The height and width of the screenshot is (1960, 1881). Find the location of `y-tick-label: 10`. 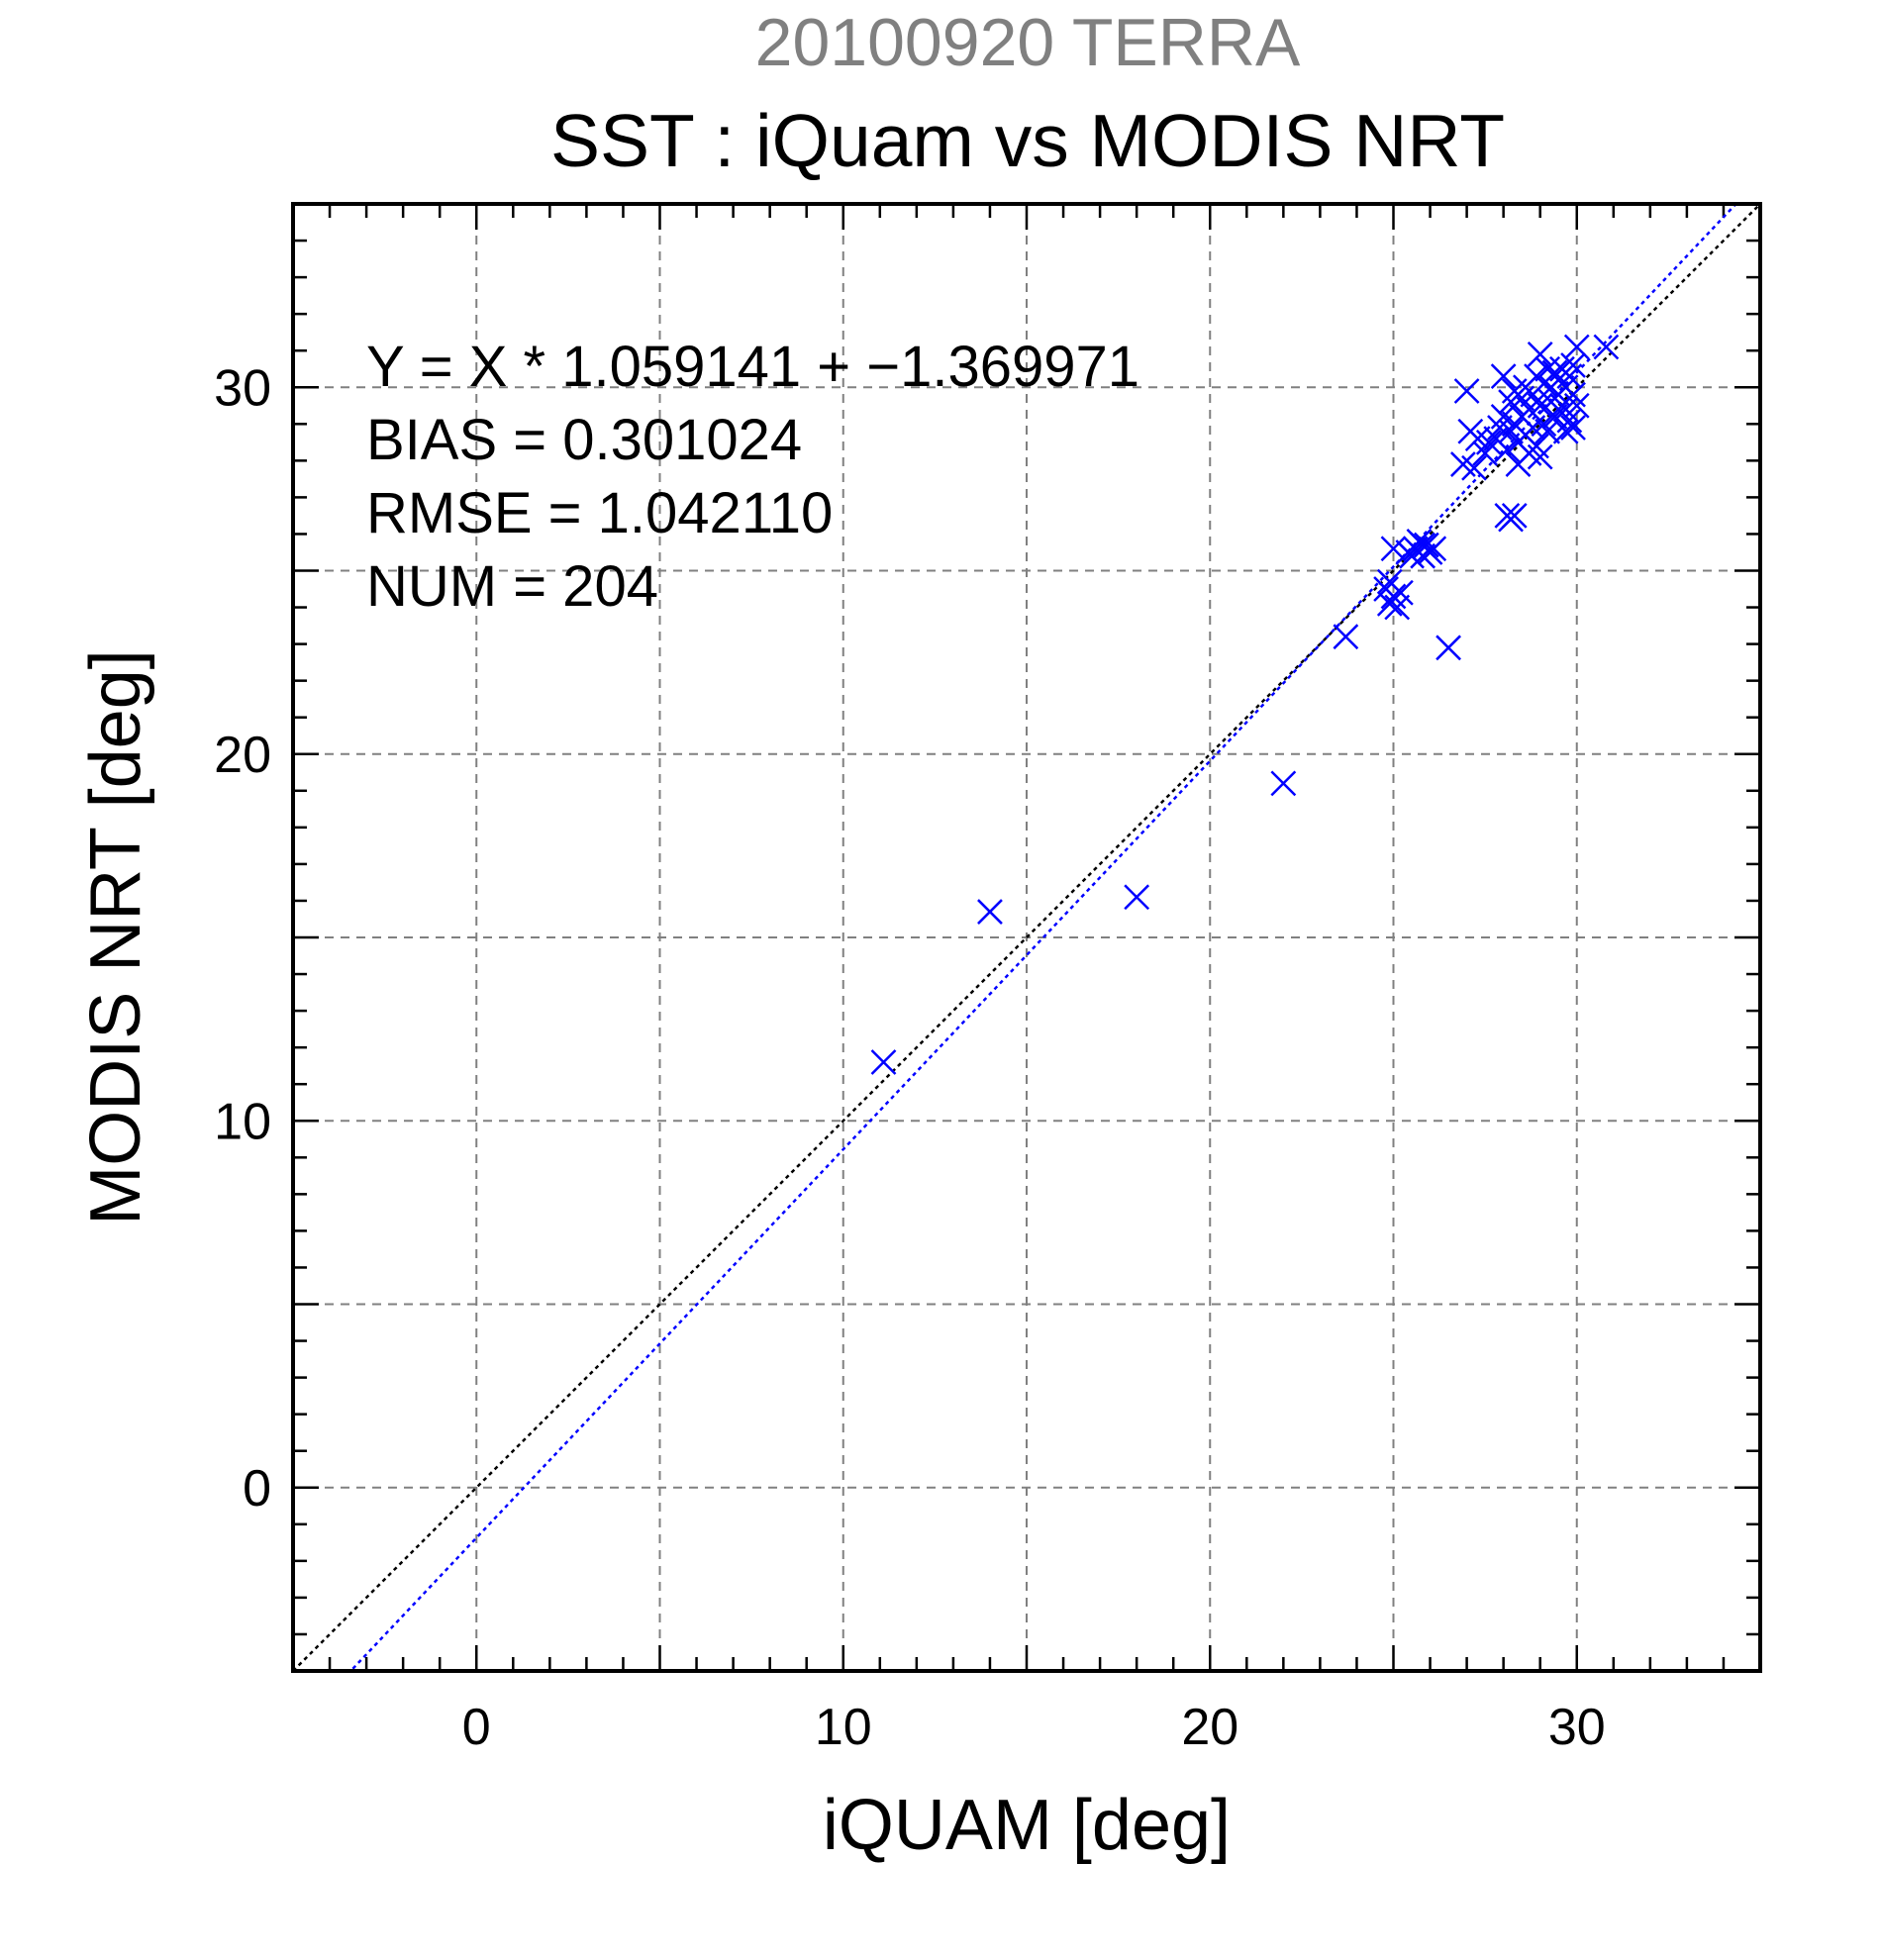

y-tick-label: 10 is located at coordinates (243, 1121).